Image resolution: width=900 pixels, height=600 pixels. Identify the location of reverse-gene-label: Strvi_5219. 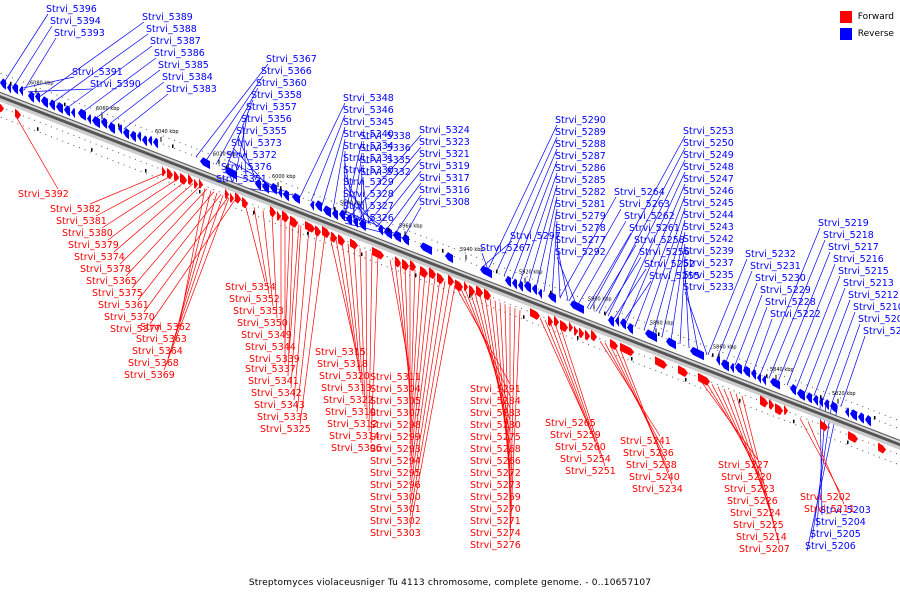
(843, 223).